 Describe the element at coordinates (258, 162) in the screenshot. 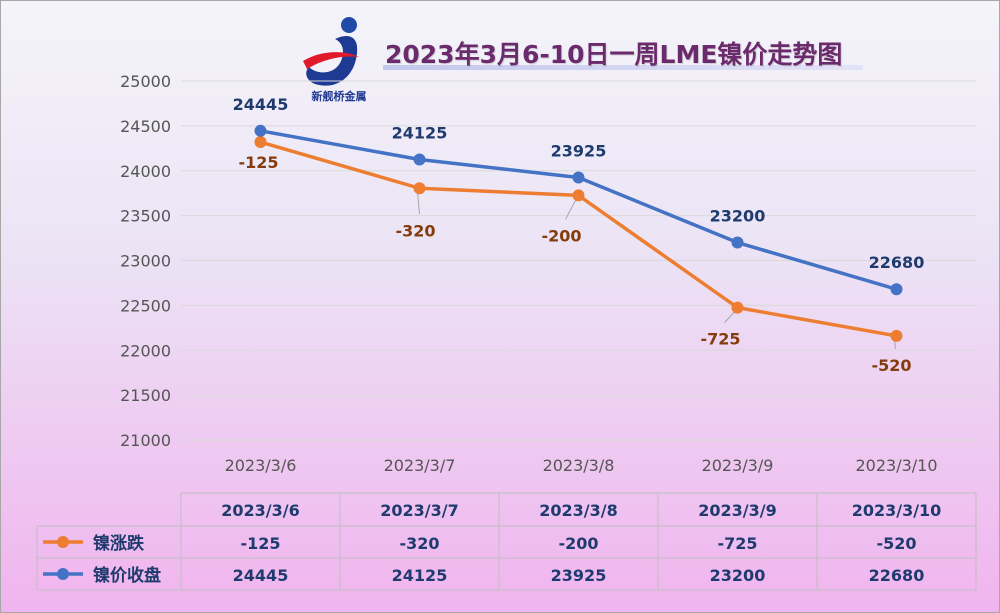

I see `change-data-label: -125` at that location.